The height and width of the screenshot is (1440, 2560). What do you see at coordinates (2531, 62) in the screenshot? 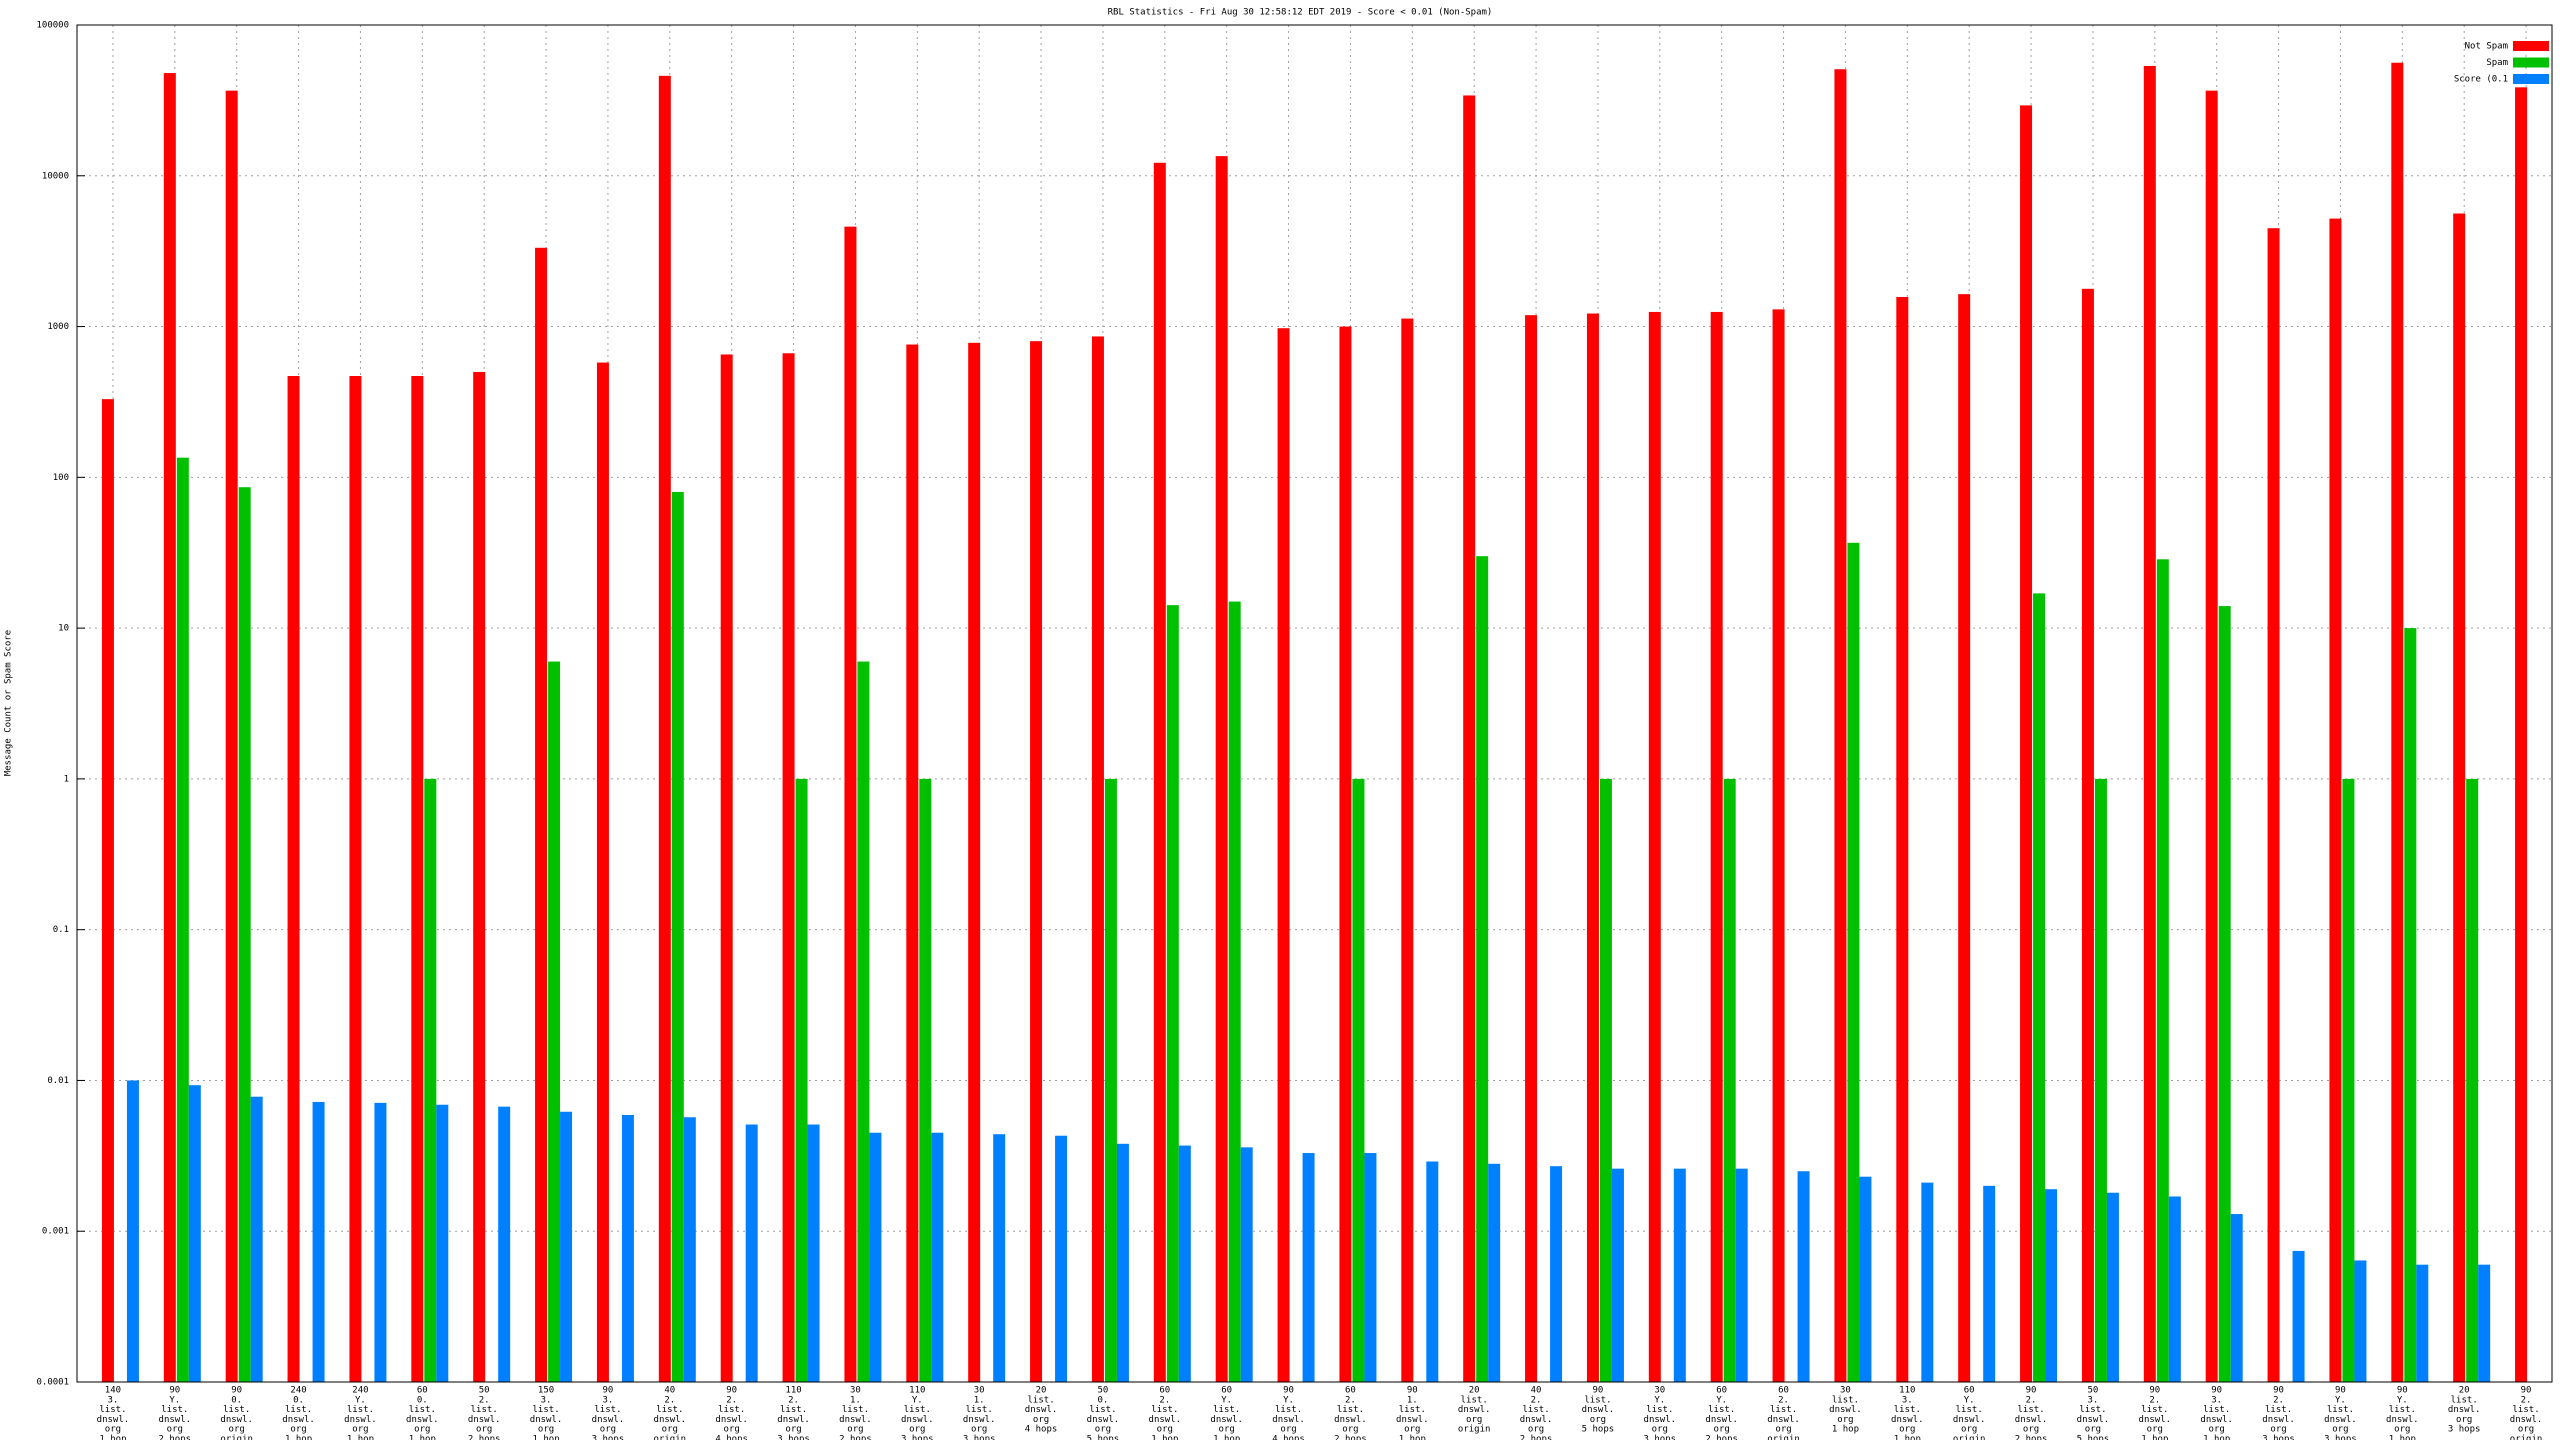
I see `legend-swatch` at bounding box center [2531, 62].